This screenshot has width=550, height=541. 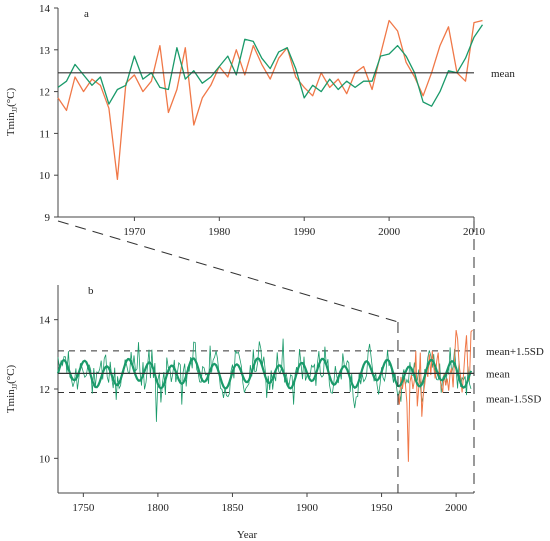 What do you see at coordinates (456, 508) in the screenshot?
I see `panel-b-x-tick-label: 2000` at bounding box center [456, 508].